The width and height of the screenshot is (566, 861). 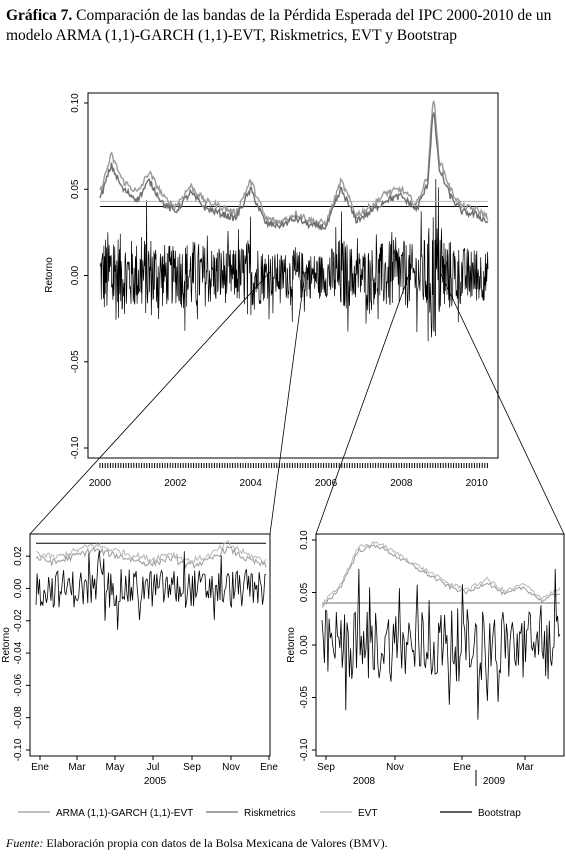 What do you see at coordinates (39, 15) in the screenshot?
I see `caption-label: Gráfica 7.` at bounding box center [39, 15].